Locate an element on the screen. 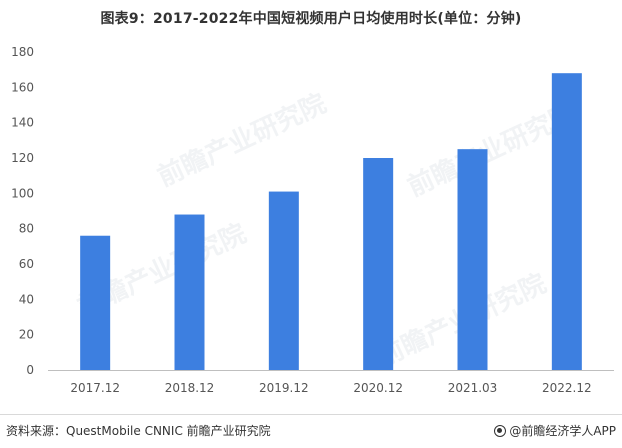 The width and height of the screenshot is (622, 448). bar-2022.12 is located at coordinates (566, 221).